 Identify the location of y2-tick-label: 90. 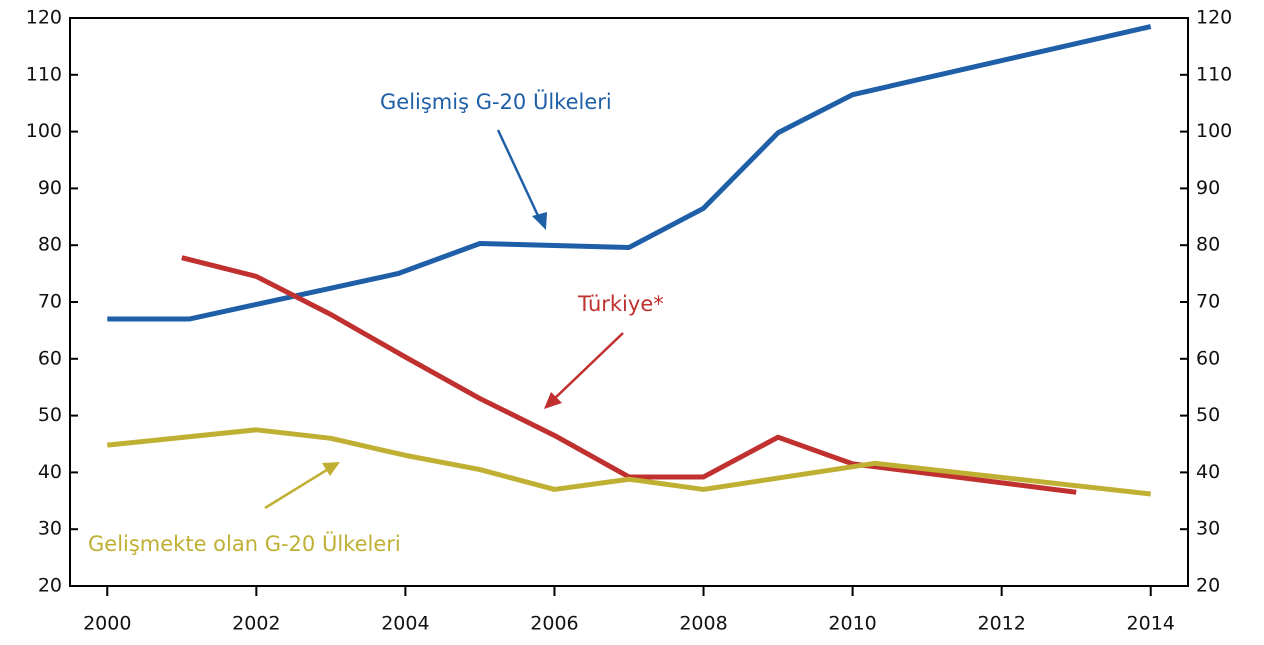
(1208, 188).